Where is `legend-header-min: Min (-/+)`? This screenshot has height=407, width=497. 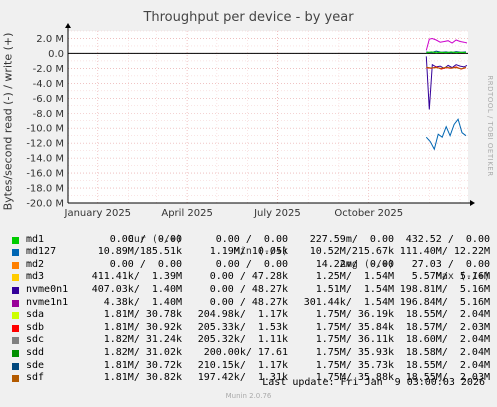 legend-header-min: Min (-/+) is located at coordinates (260, 252).